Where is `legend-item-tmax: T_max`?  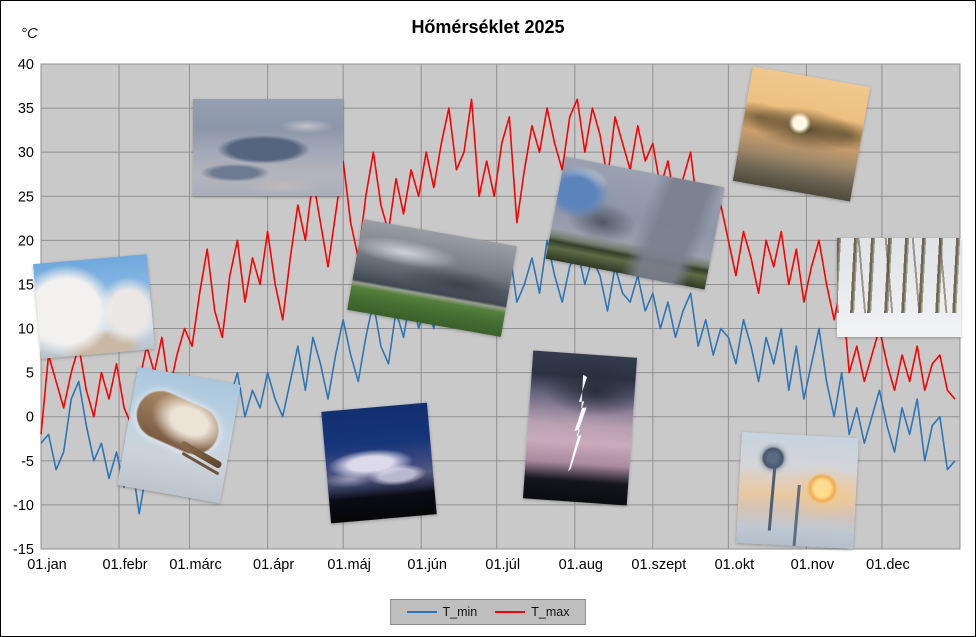 legend-item-tmax: T_max is located at coordinates (532, 612).